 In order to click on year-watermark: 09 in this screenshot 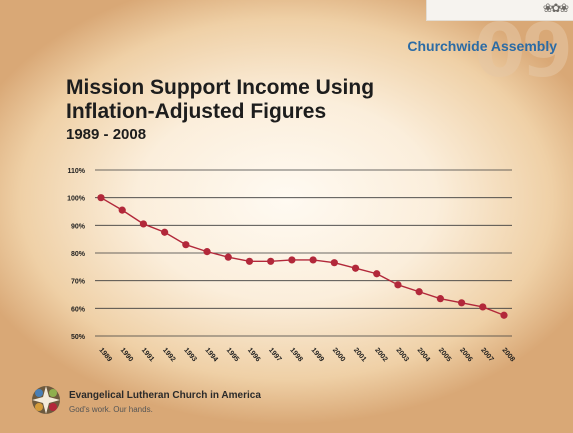, I will do `click(523, 51)`.